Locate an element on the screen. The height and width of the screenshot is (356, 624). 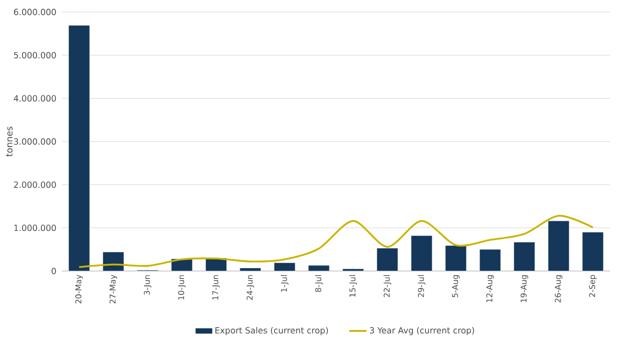
line-series is located at coordinates (336, 241).